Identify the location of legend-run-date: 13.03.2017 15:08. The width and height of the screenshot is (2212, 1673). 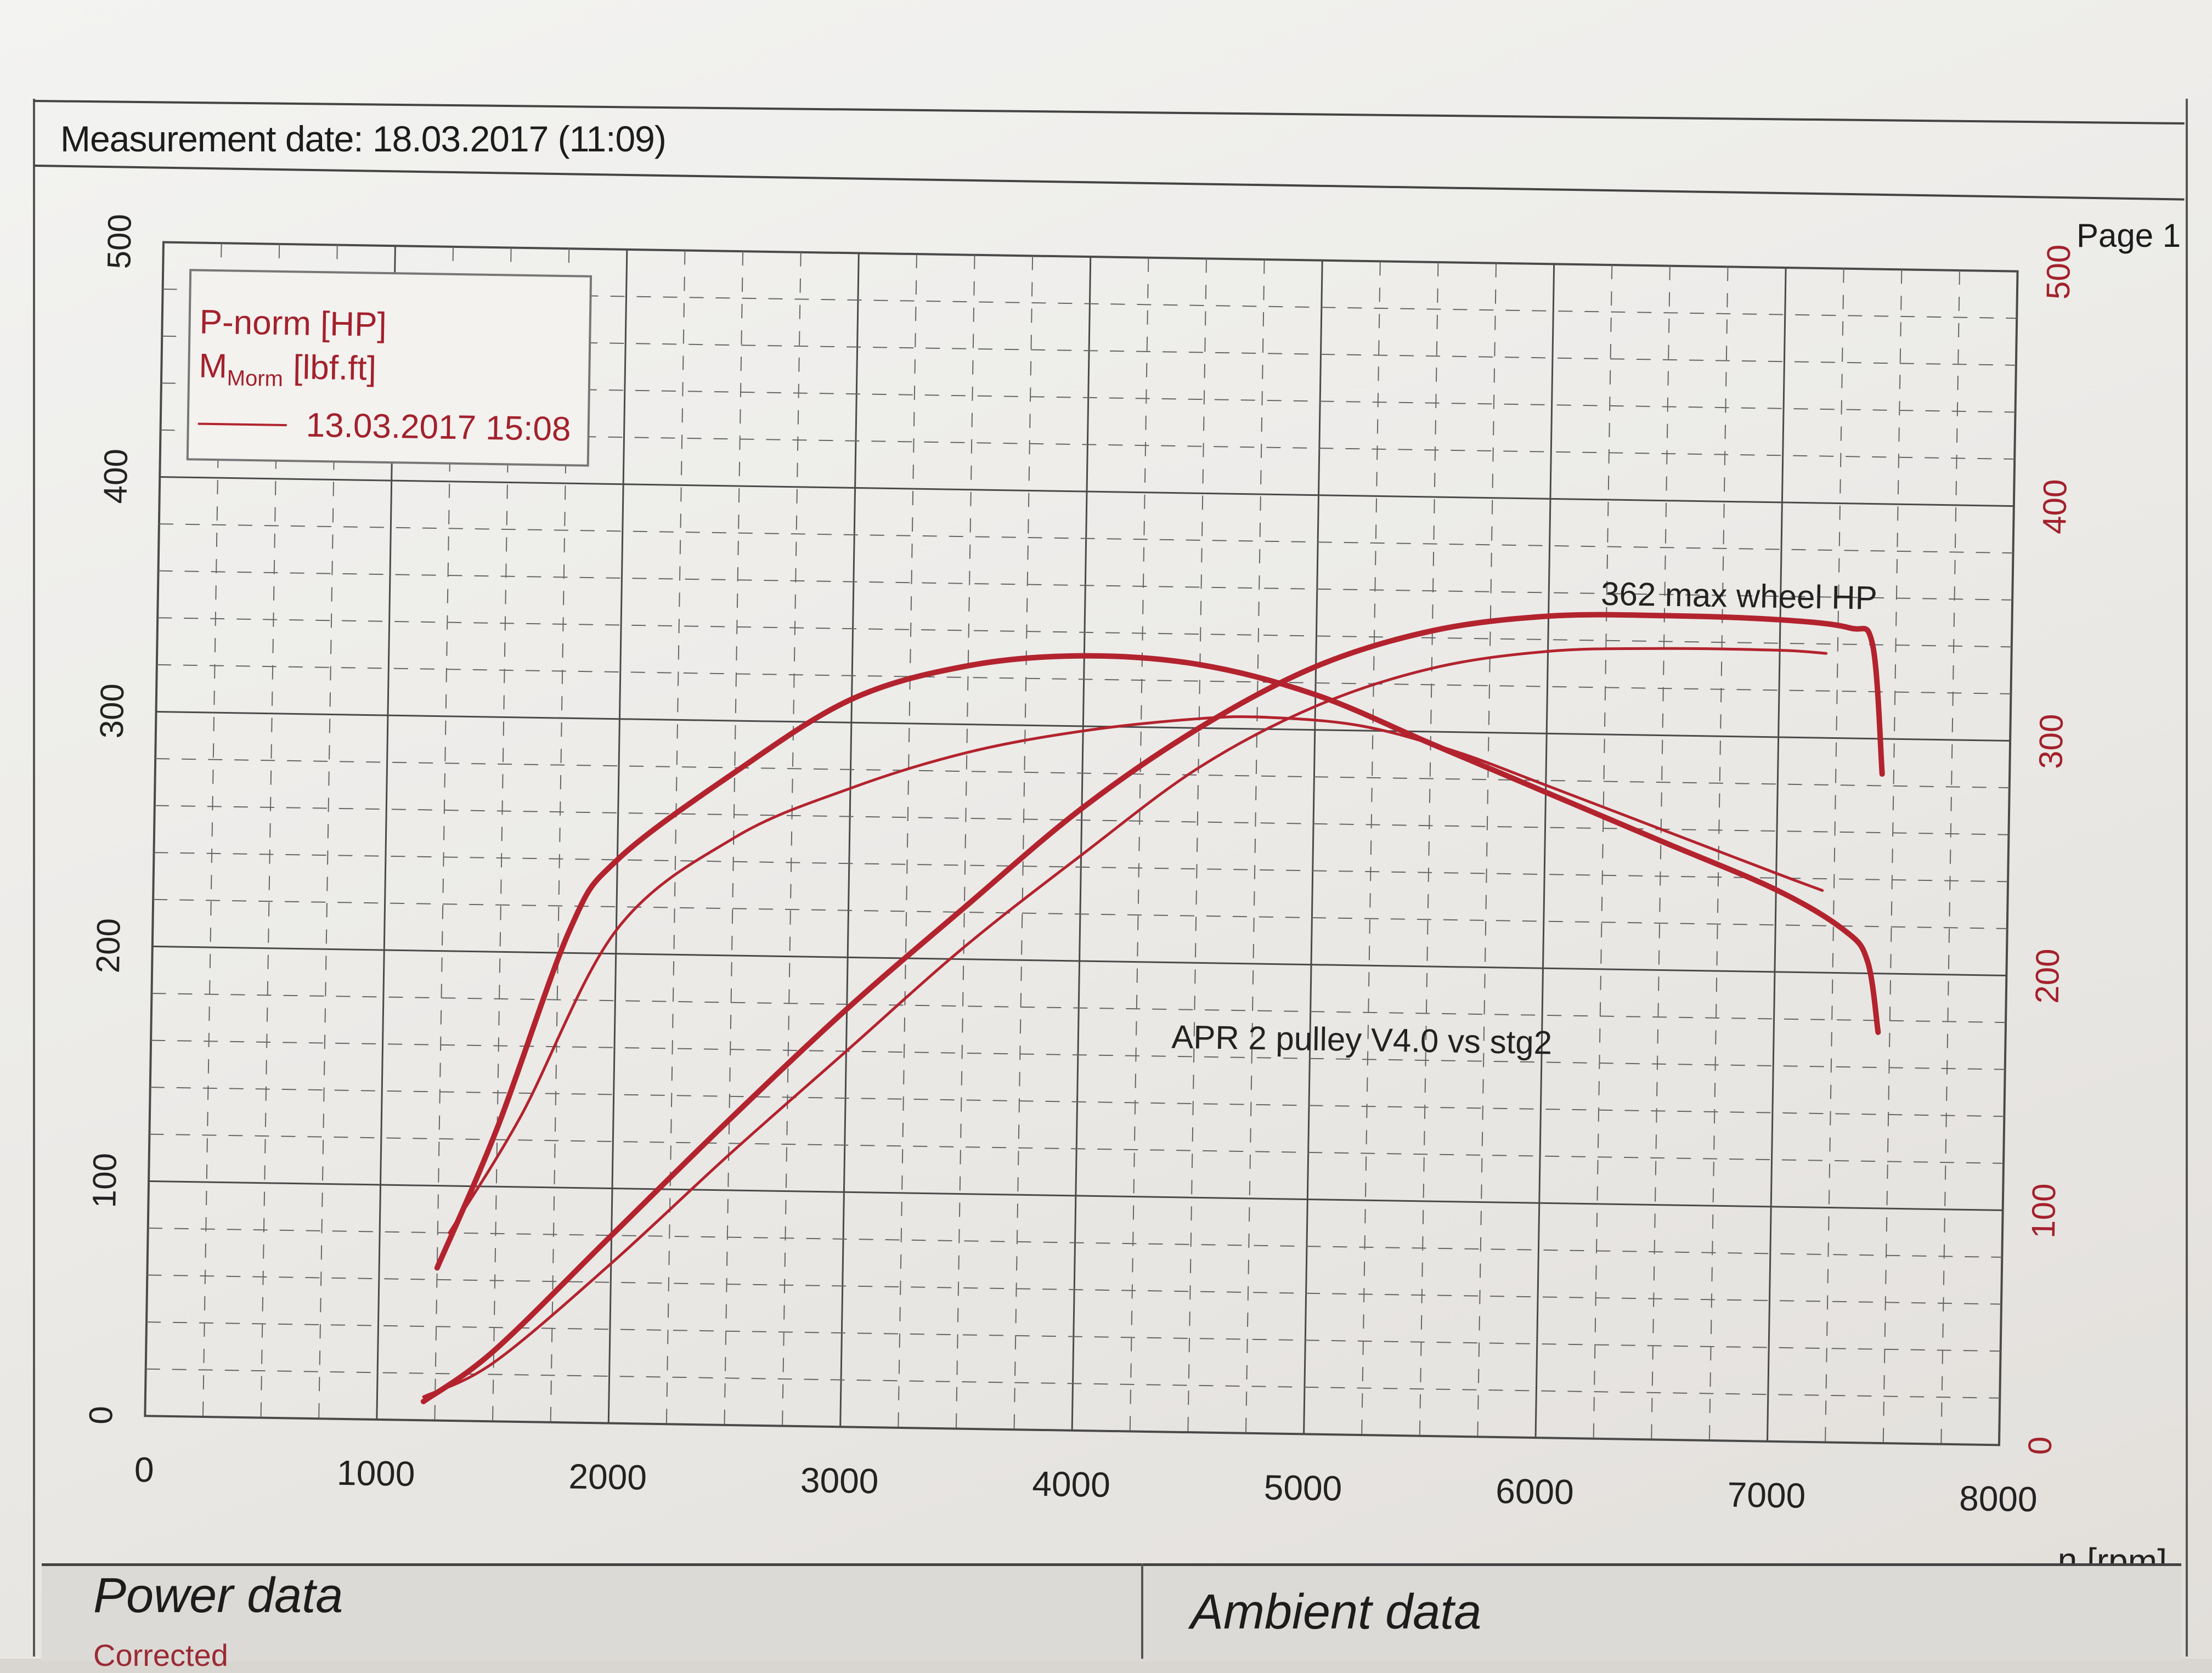
(438, 427).